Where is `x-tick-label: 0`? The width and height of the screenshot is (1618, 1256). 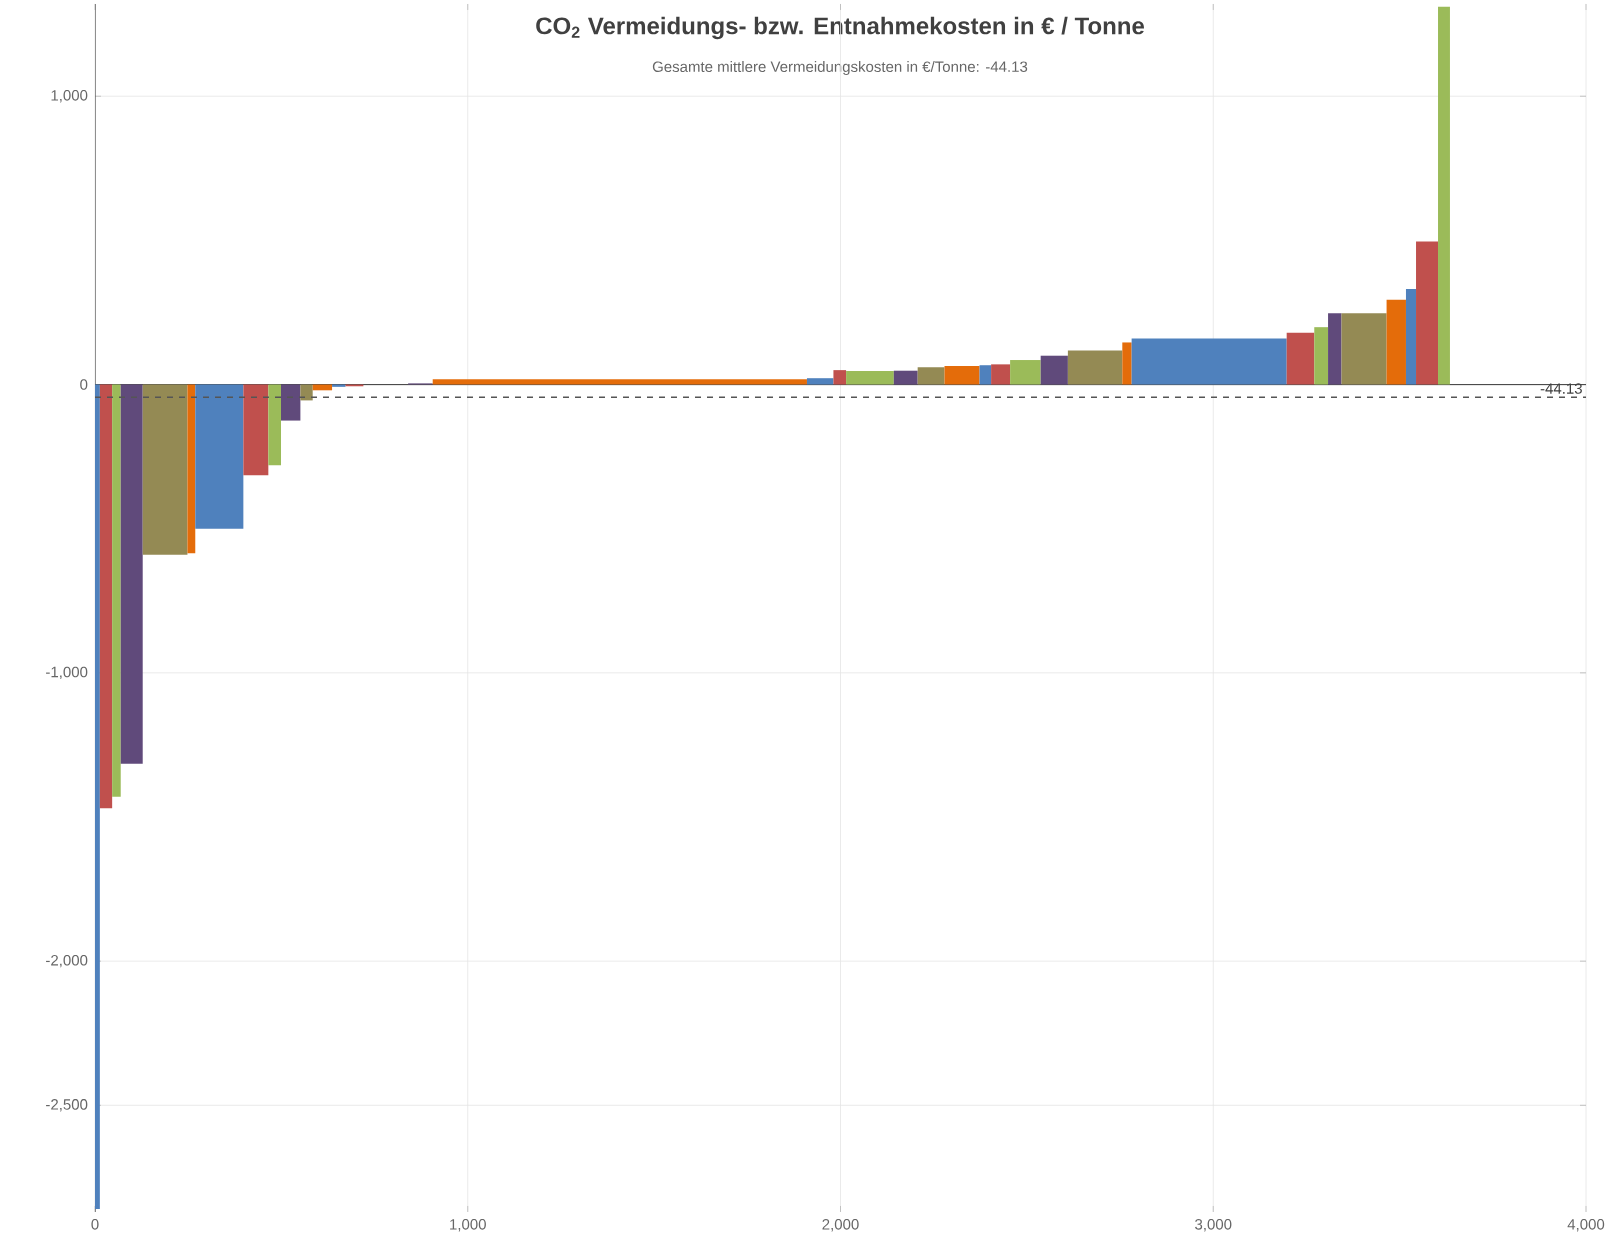
x-tick-label: 0 is located at coordinates (95, 1224).